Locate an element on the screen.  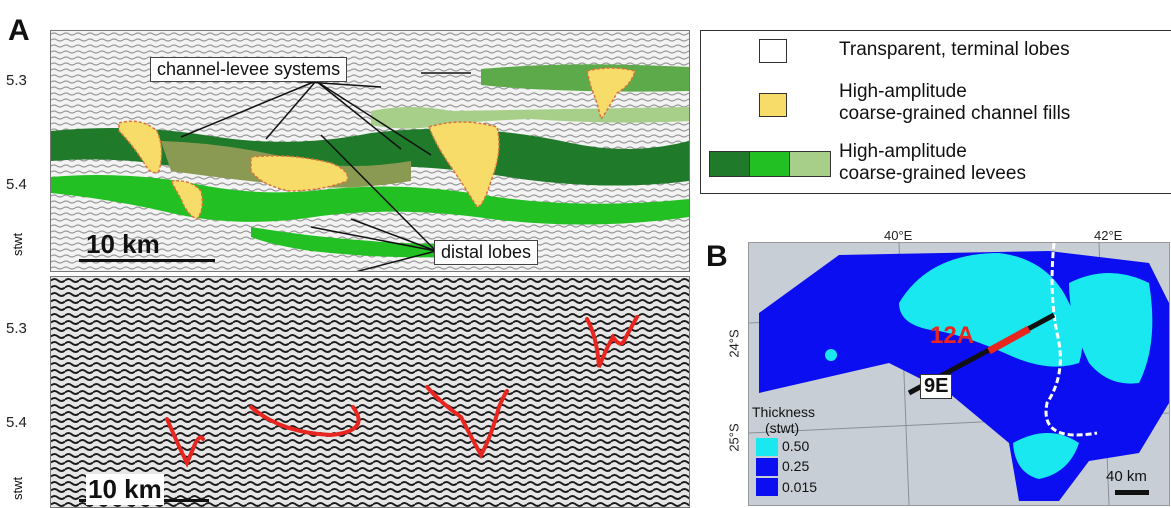
line-label-9e: 9E is located at coordinates (936, 386).